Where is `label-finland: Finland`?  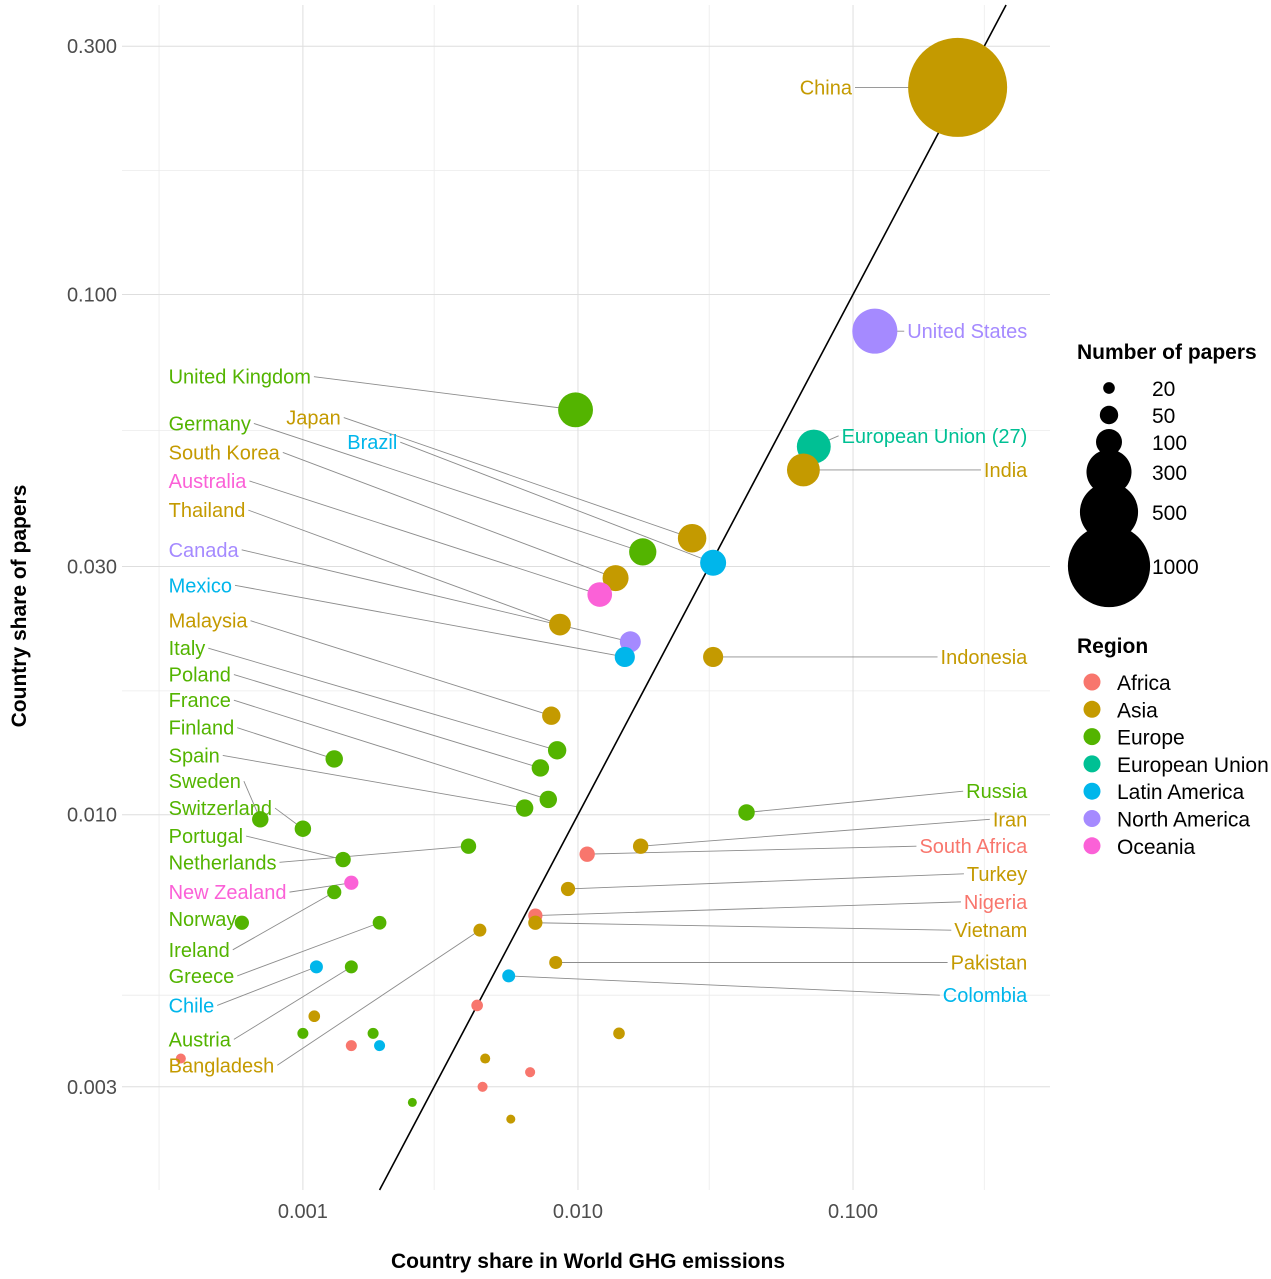 label-finland: Finland is located at coordinates (202, 729).